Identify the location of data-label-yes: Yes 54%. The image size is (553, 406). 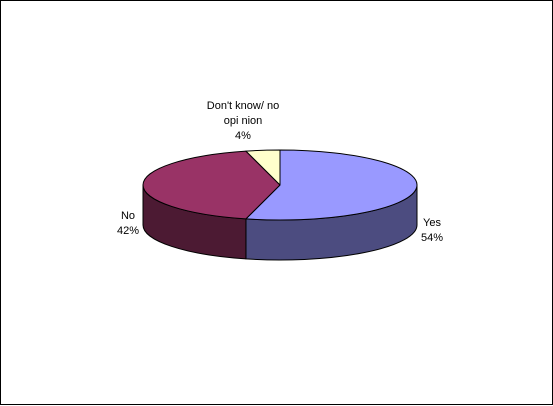
(432, 230).